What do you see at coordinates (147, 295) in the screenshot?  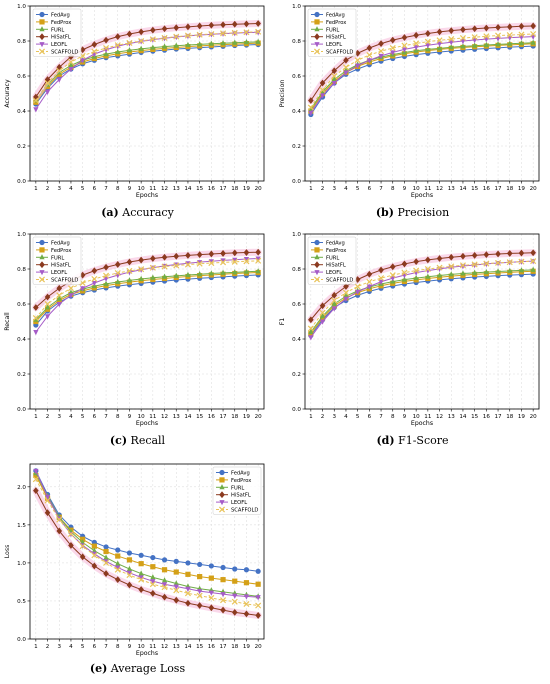 I see `series-line-furl` at bounding box center [147, 295].